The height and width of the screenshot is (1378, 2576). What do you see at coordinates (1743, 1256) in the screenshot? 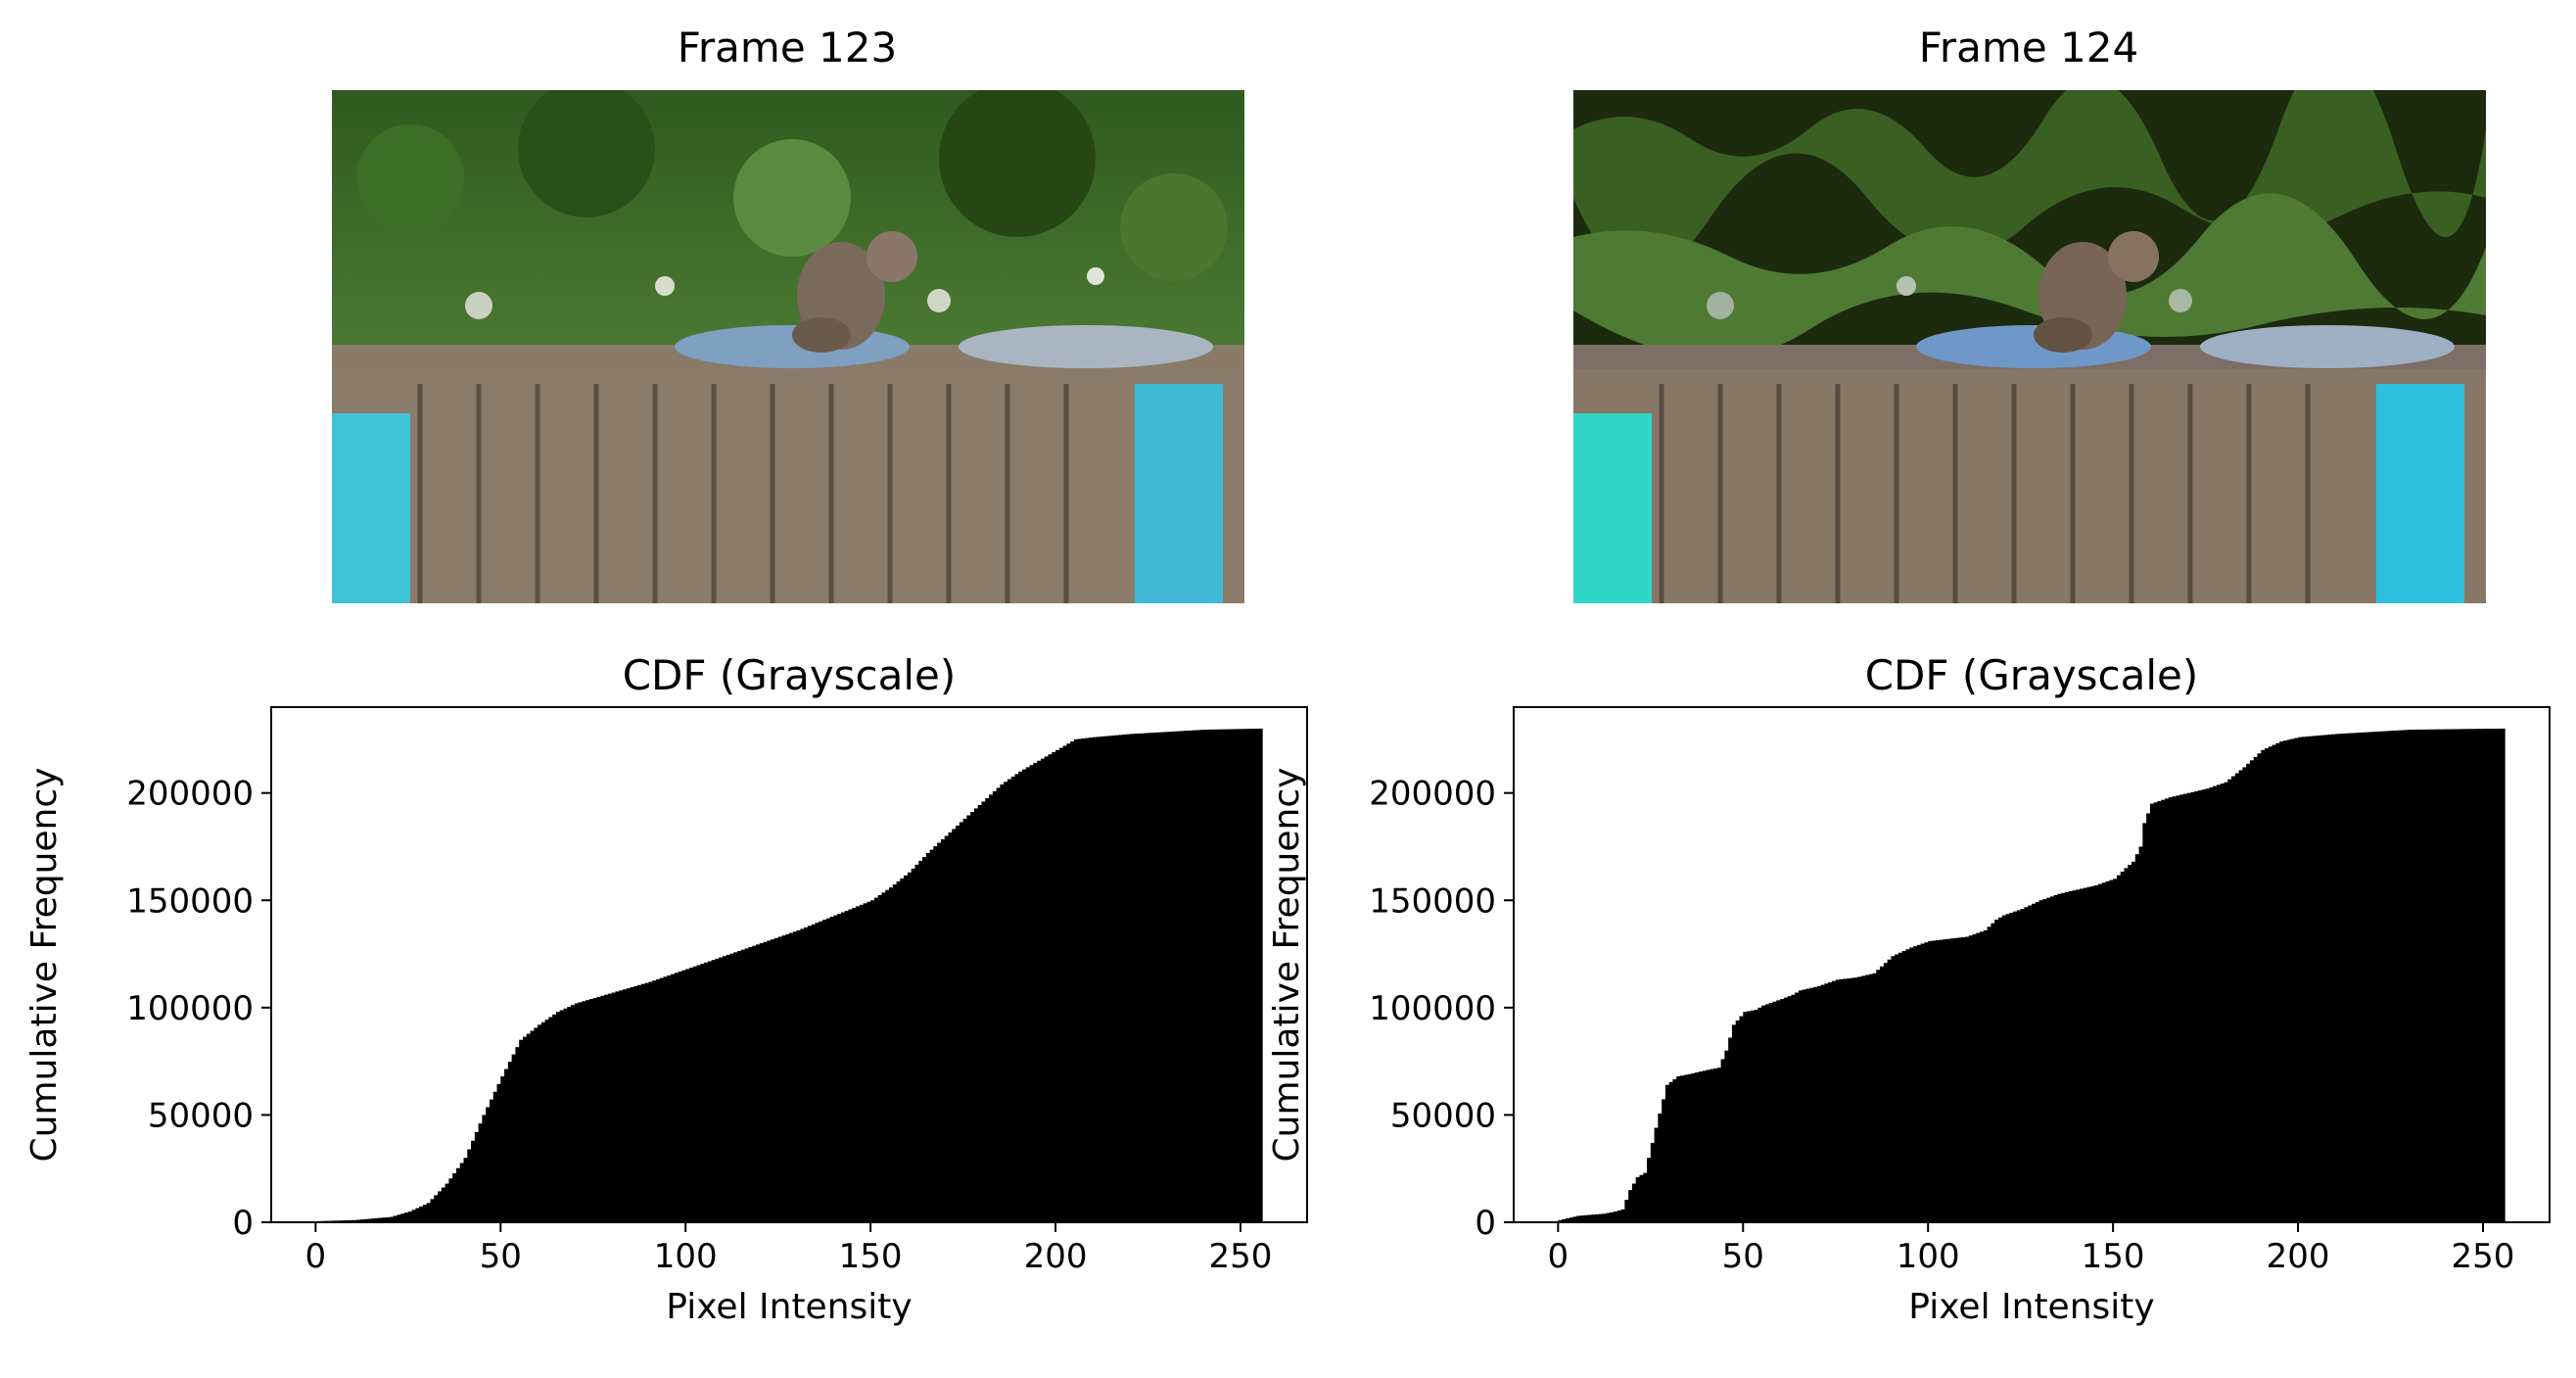
I see `x-tick-label: 50` at bounding box center [1743, 1256].